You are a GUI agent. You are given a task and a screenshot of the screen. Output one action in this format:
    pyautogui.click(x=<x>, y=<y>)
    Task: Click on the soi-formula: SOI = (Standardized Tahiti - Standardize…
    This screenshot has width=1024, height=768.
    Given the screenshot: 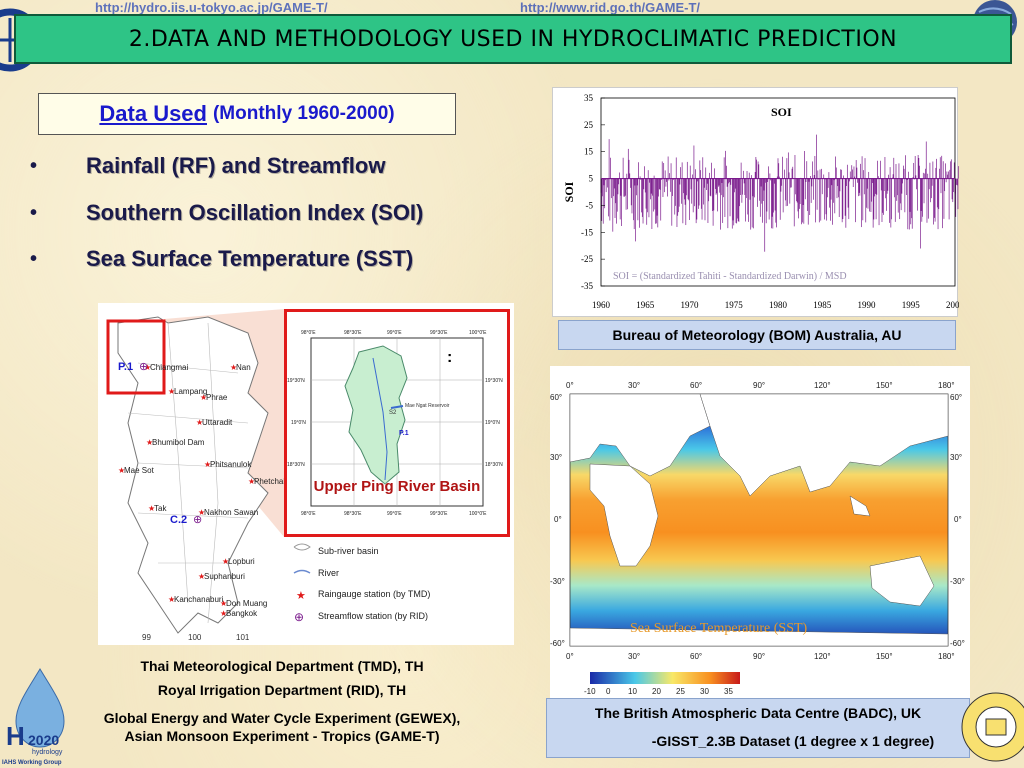 What is the action you would take?
    pyautogui.click(x=730, y=276)
    